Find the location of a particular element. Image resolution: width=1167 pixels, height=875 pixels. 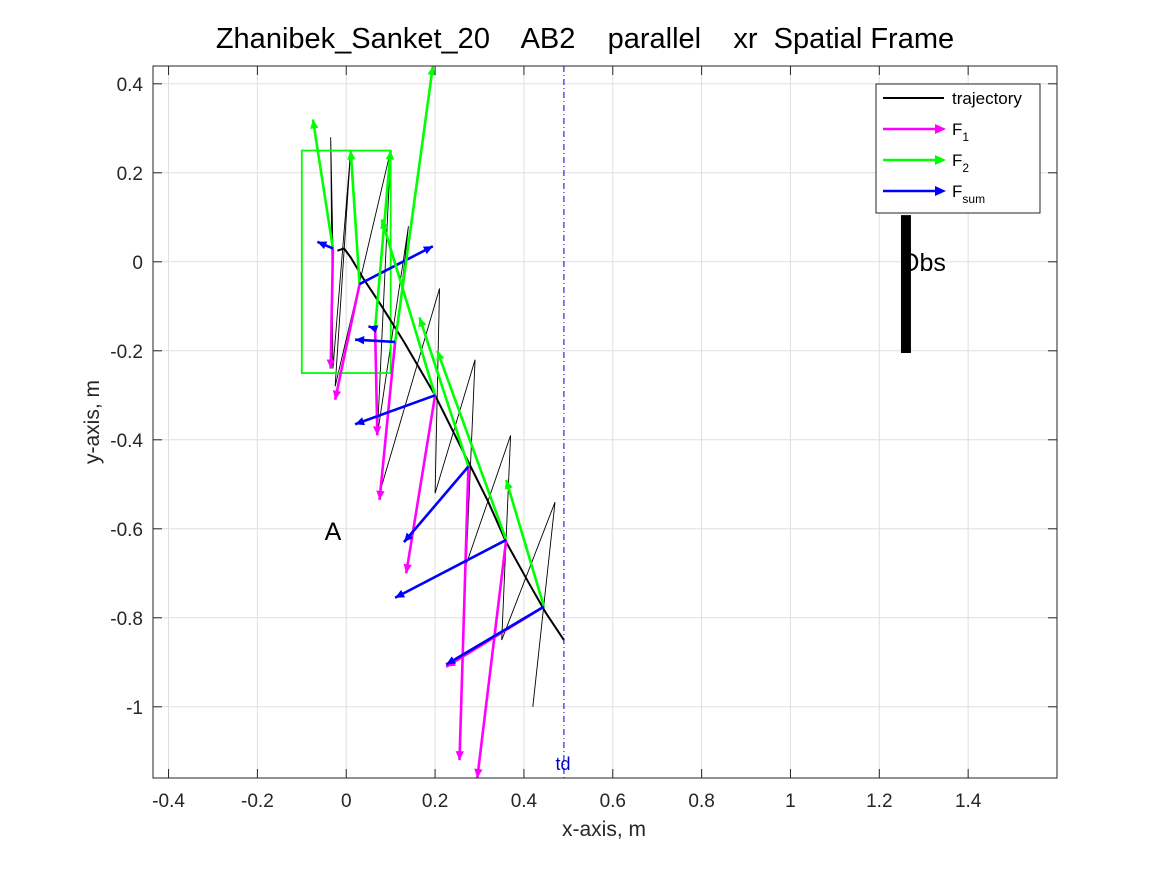

y-tick-label: 0.2 is located at coordinates (130, 174).